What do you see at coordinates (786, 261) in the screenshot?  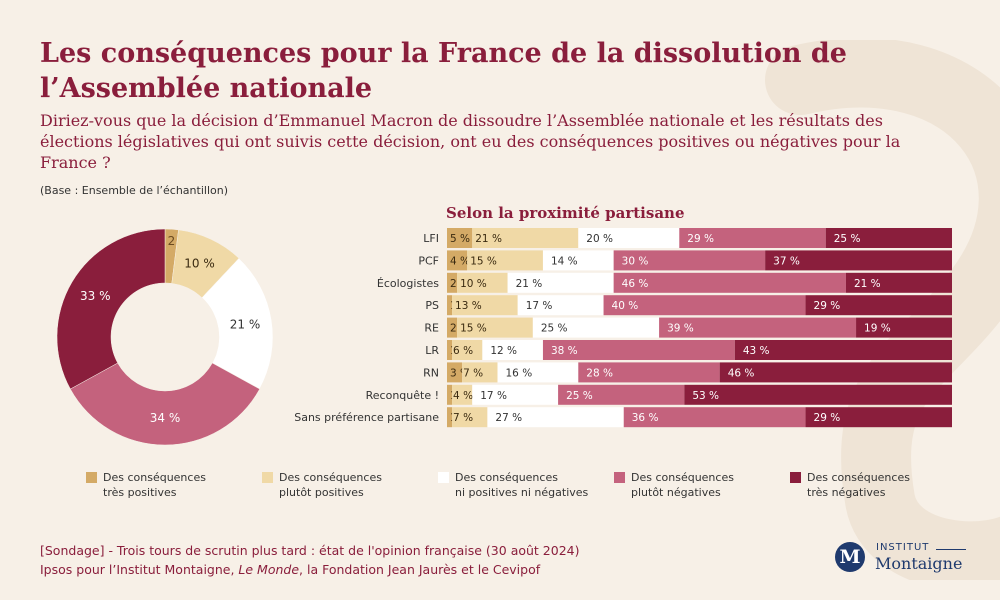 I see `bar-value-label: 37 %` at bounding box center [786, 261].